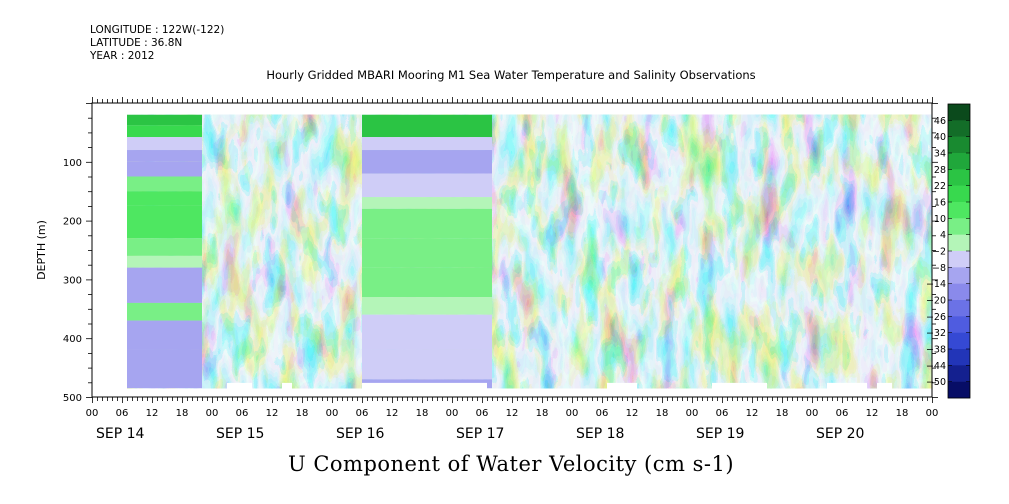 This screenshot has height=504, width=1009. I want to click on colorbar-label: 46, so click(940, 121).